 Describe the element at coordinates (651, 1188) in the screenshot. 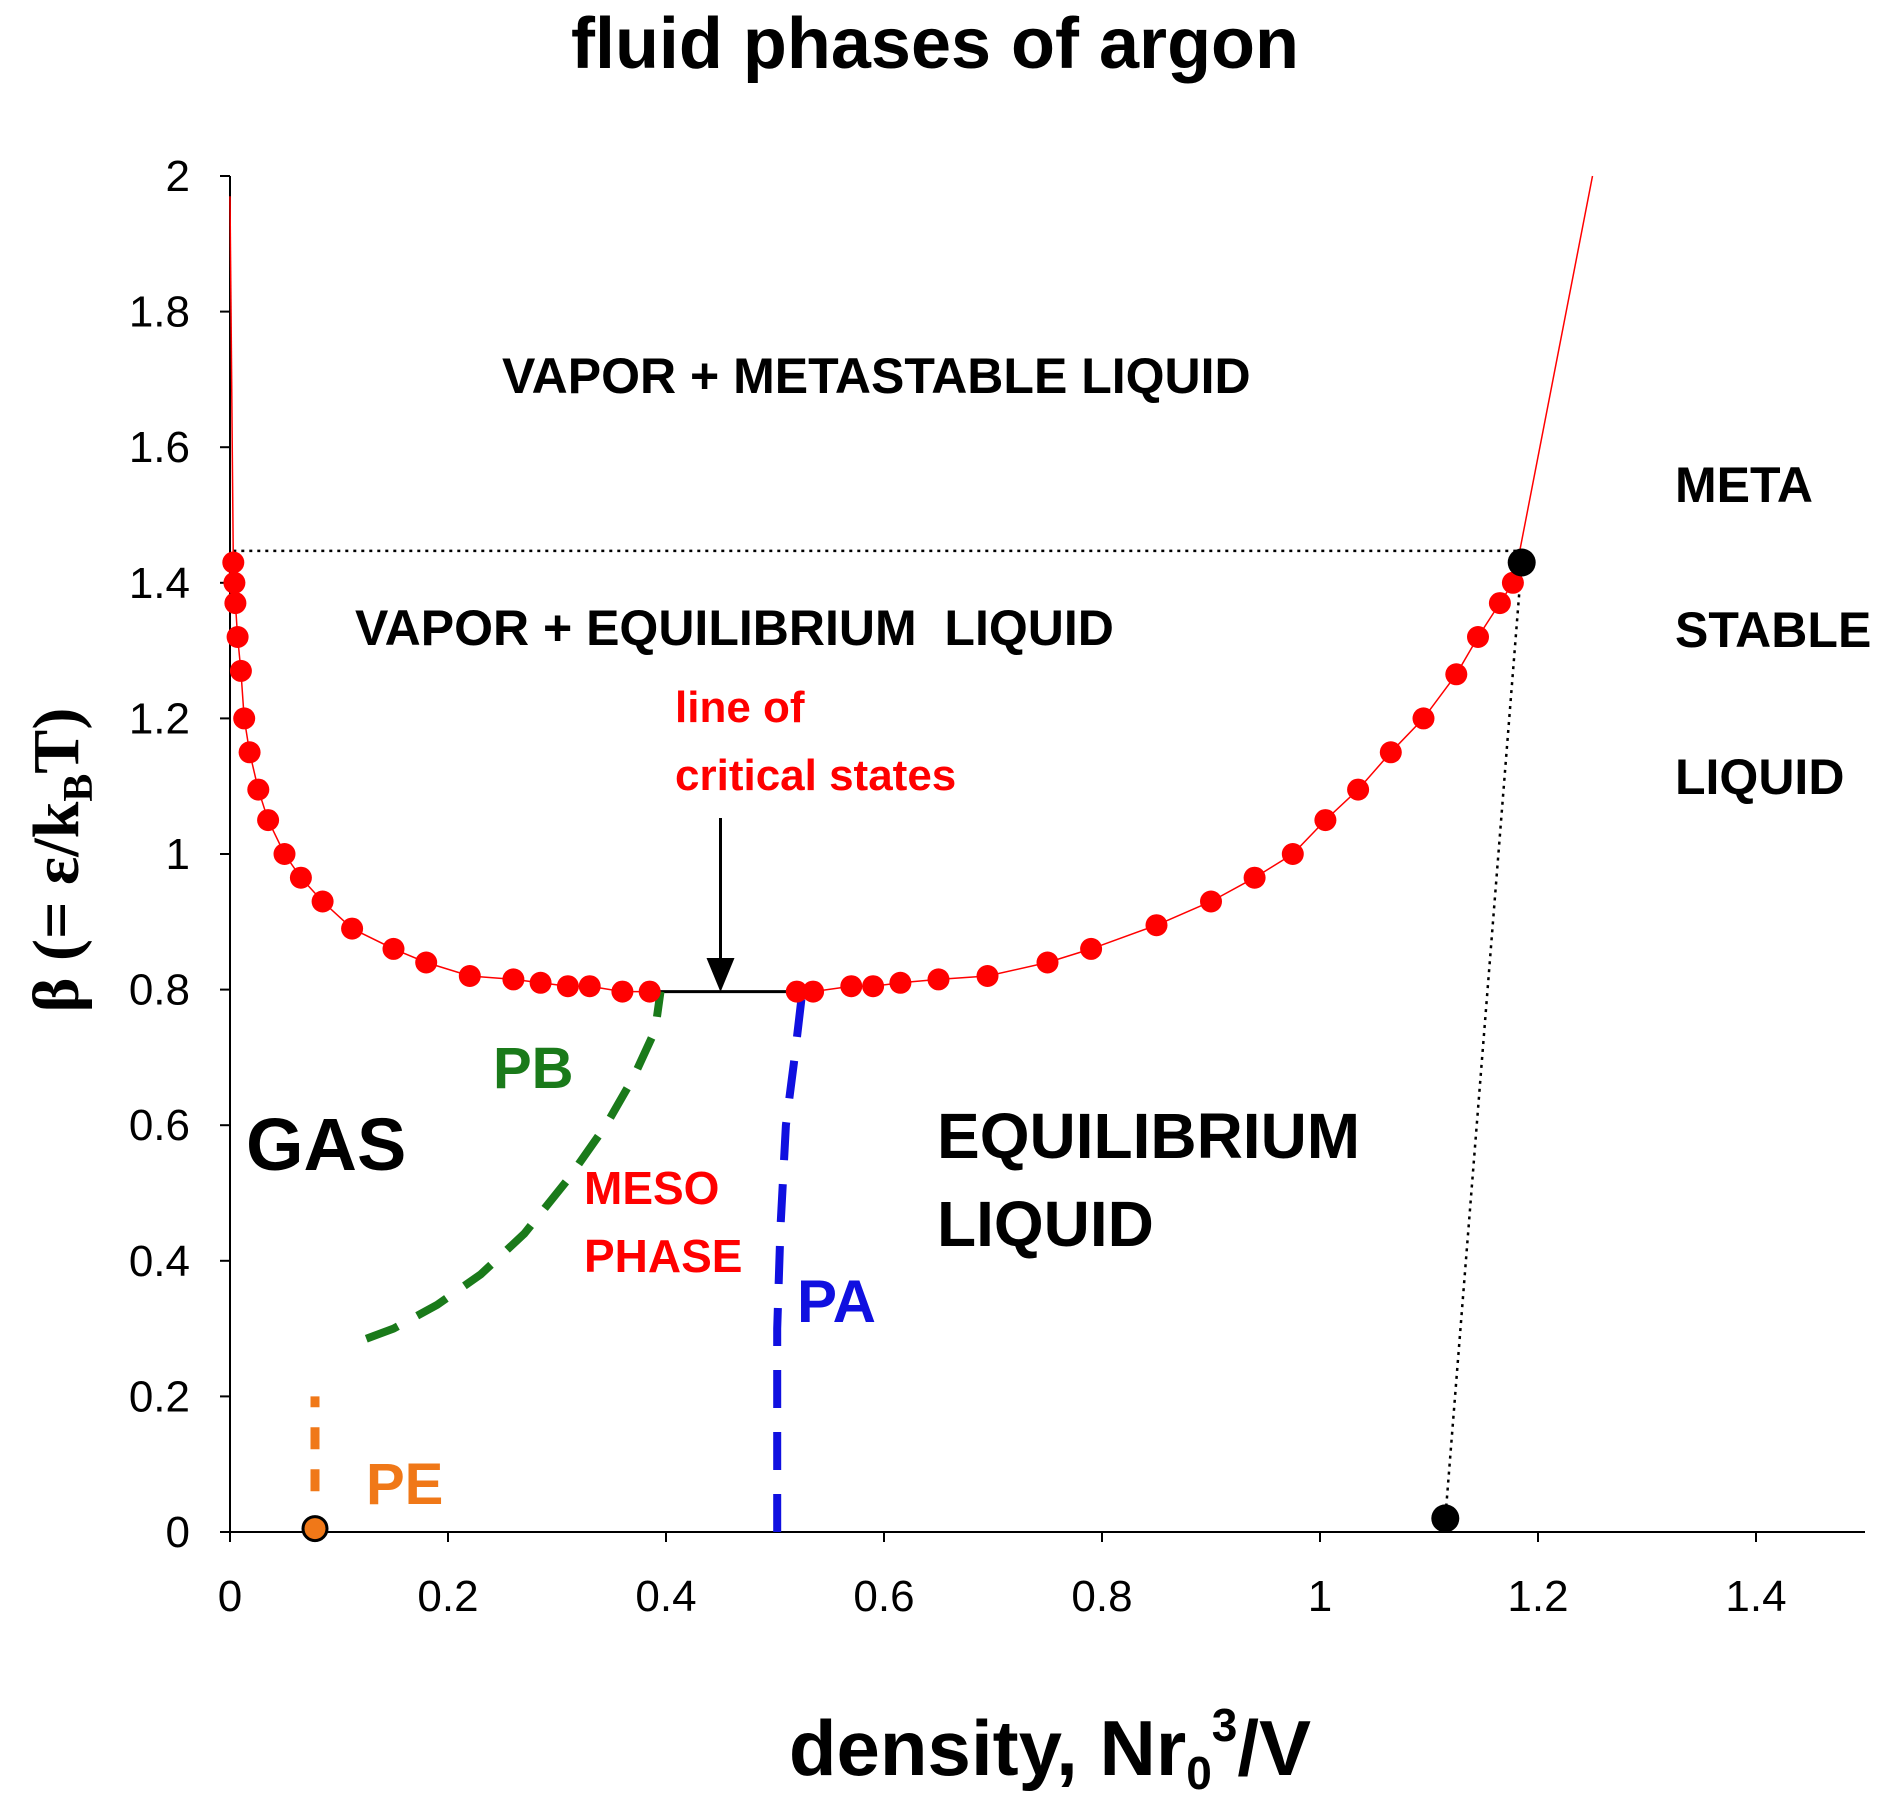

I see `label-meso: MESO` at that location.